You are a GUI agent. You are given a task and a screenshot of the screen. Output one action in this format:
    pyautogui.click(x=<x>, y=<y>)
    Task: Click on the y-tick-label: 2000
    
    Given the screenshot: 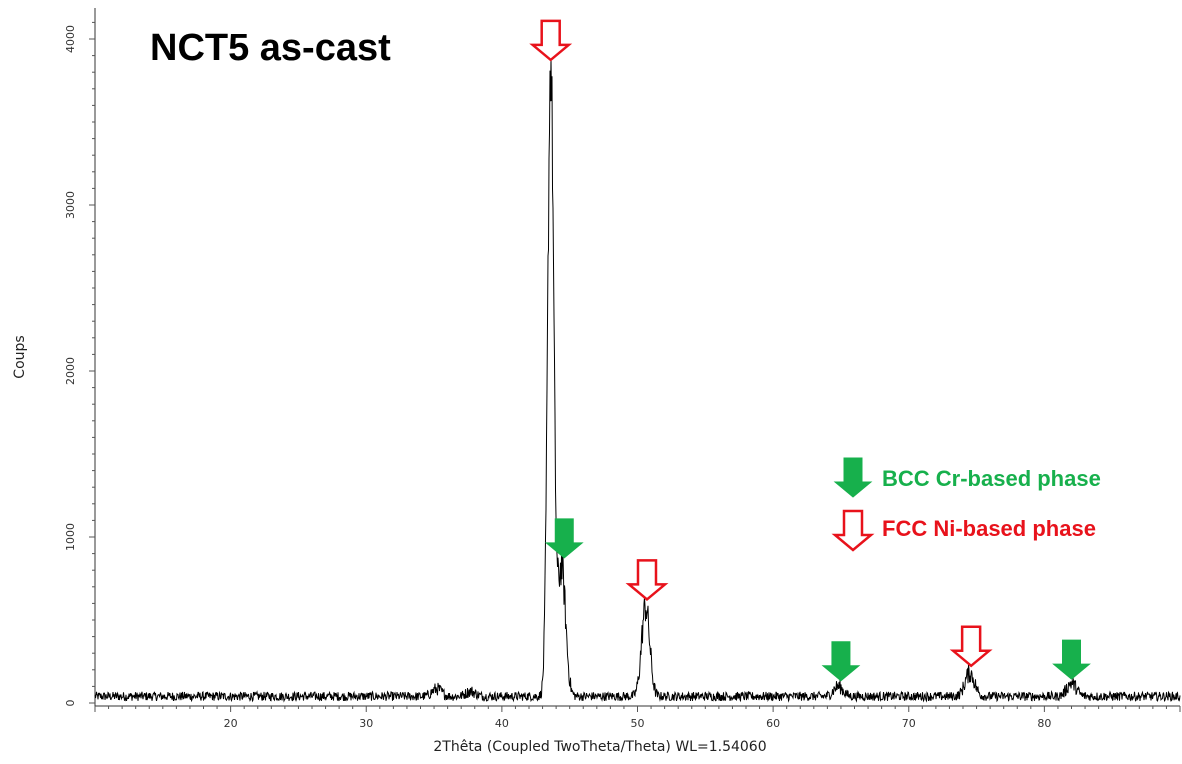 What is the action you would take?
    pyautogui.click(x=70, y=371)
    